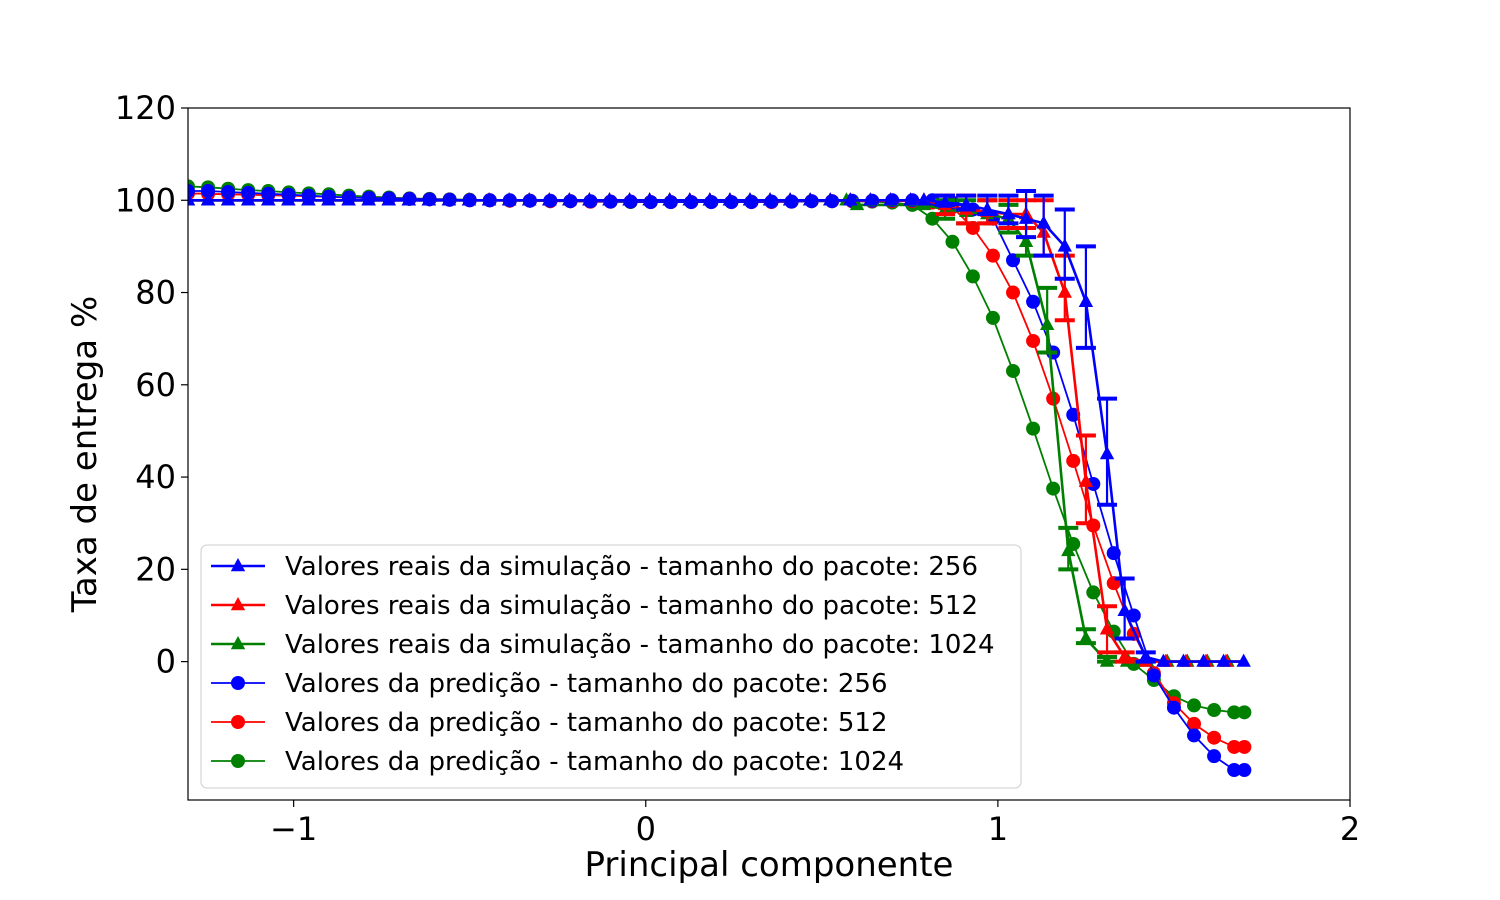  I want to click on x-axis-label: Principal componente, so click(769, 865).